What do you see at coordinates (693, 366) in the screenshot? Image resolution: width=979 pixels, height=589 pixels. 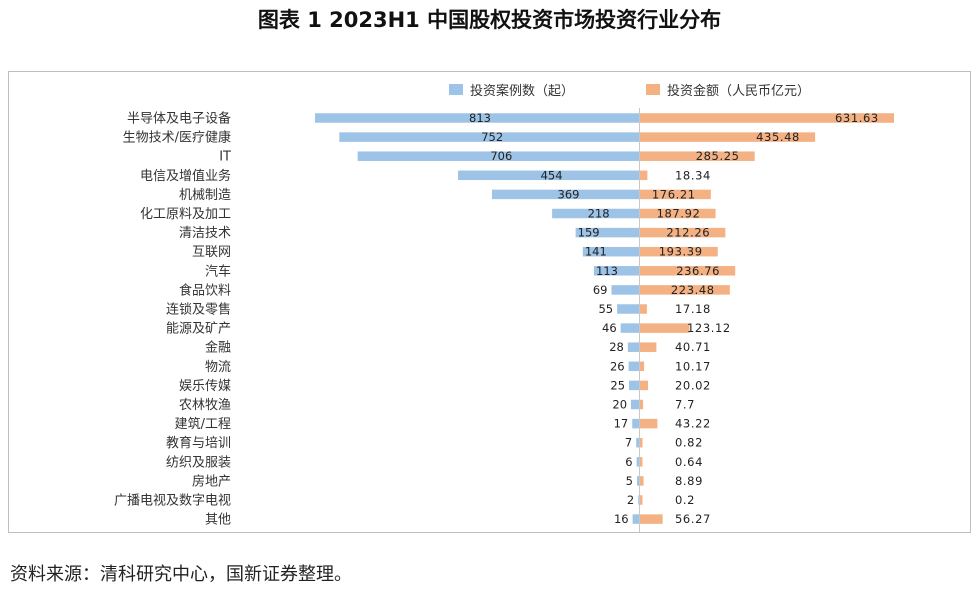 I see `data-label-amount: 10.17` at bounding box center [693, 366].